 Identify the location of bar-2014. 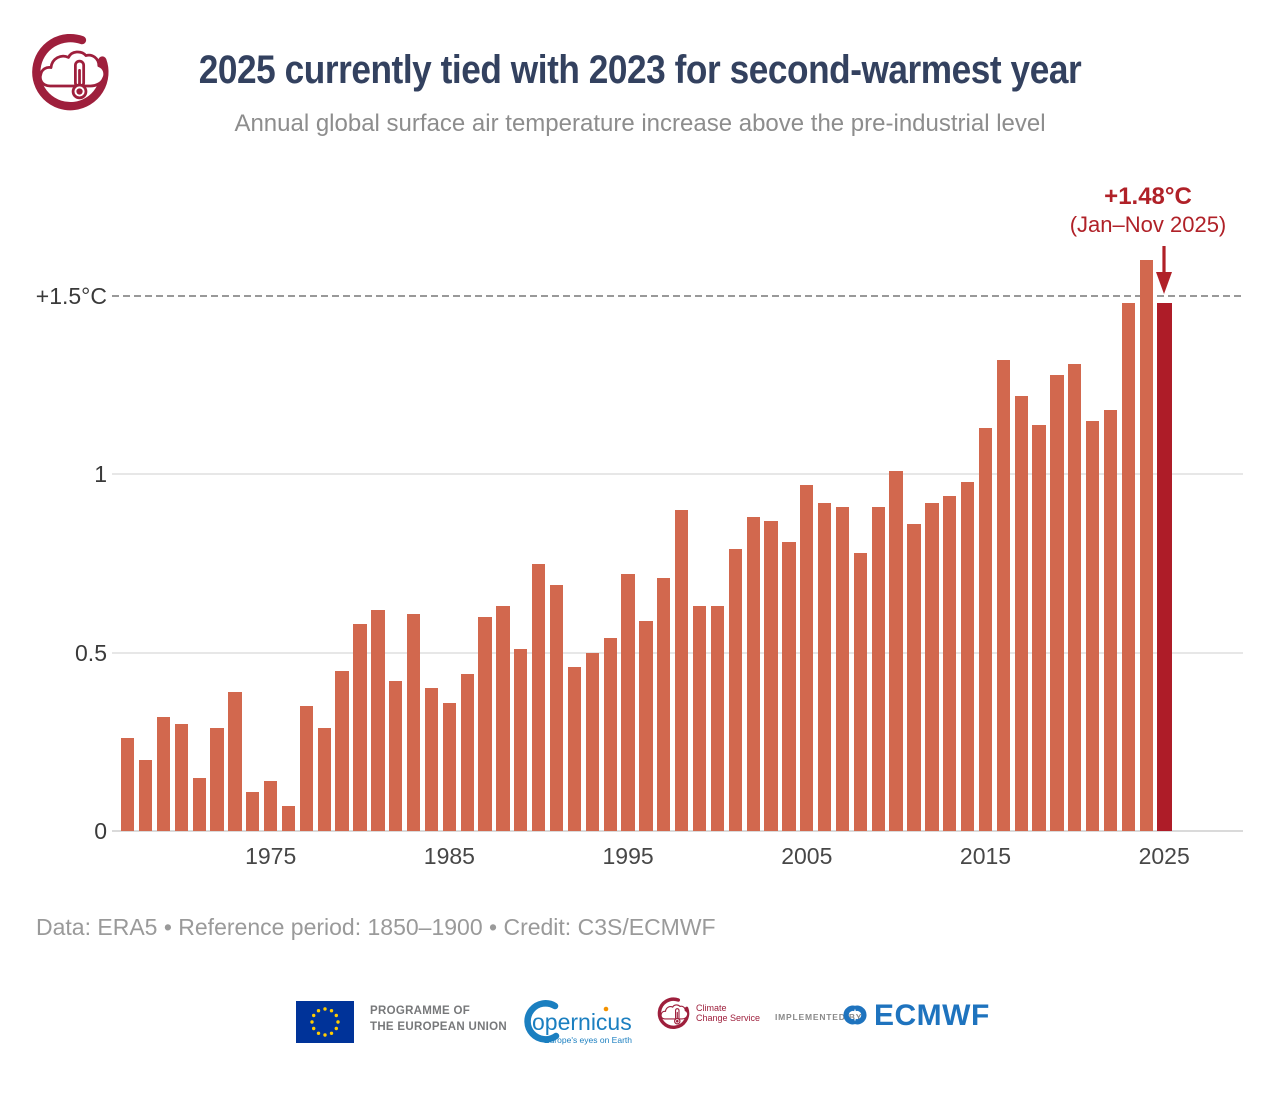
(967, 656).